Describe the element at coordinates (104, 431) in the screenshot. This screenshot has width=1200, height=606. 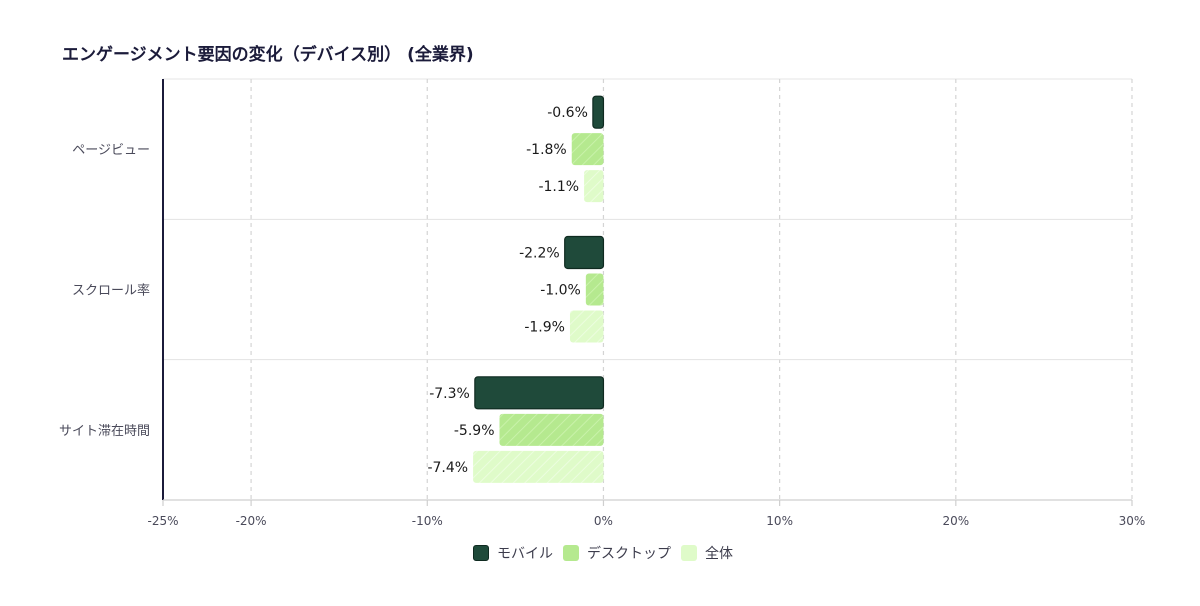
I see `category-label: サイト滞在時間` at that location.